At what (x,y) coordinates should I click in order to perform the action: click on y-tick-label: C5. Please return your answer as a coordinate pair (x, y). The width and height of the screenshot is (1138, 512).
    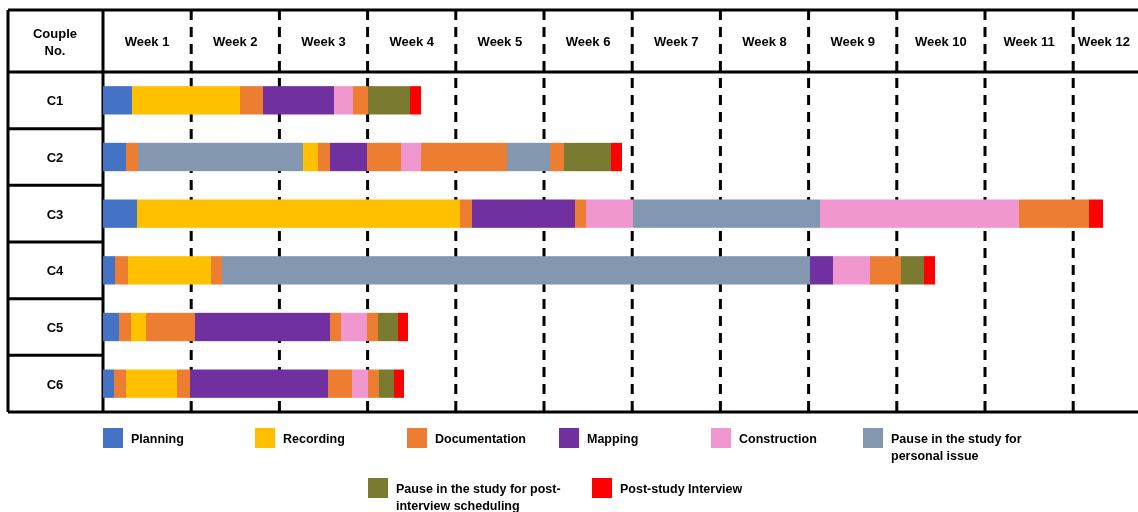
    Looking at the image, I should click on (55, 327).